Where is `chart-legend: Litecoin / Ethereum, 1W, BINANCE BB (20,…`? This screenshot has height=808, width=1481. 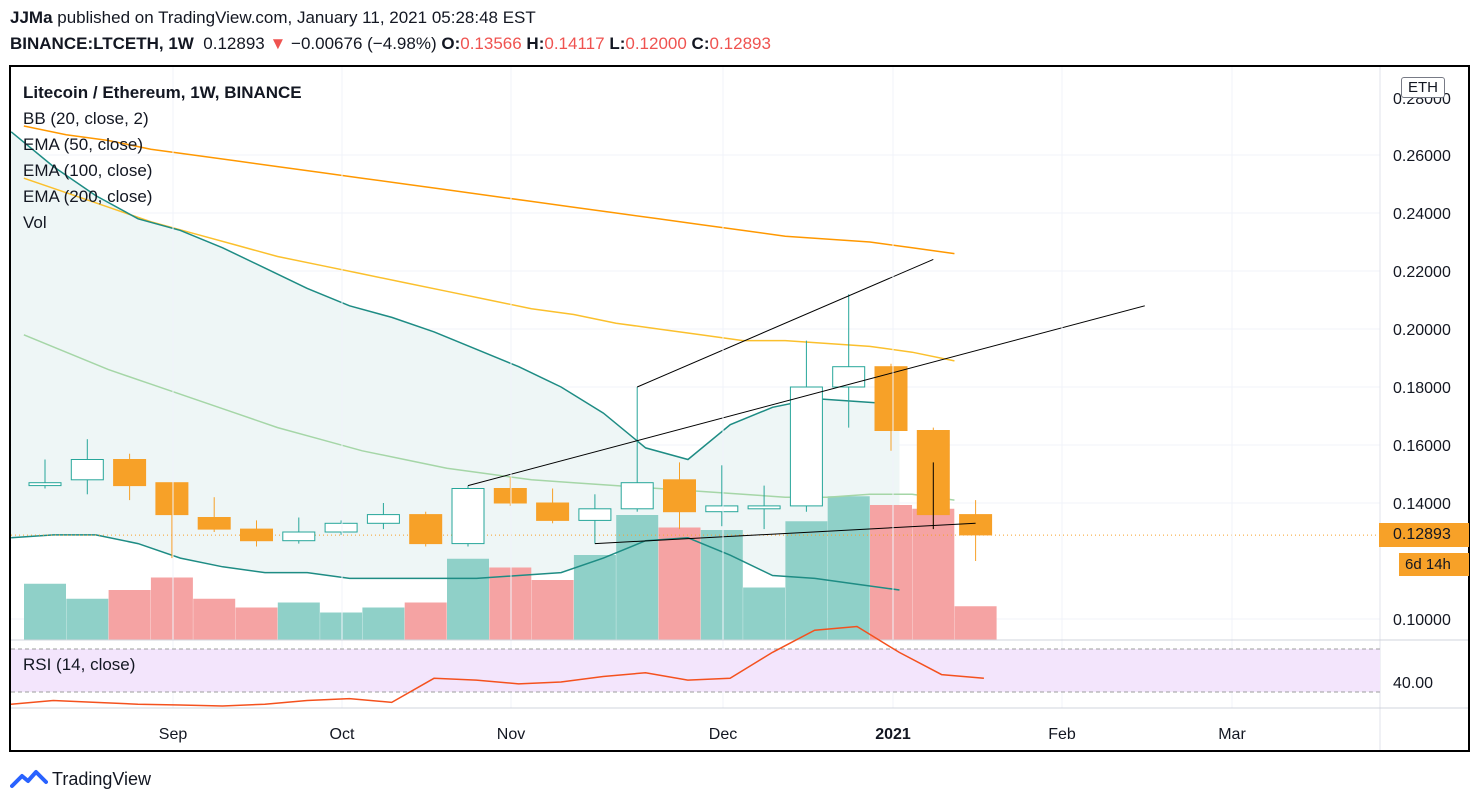 chart-legend: Litecoin / Ethereum, 1W, BINANCE BB (20,… is located at coordinates (162, 158).